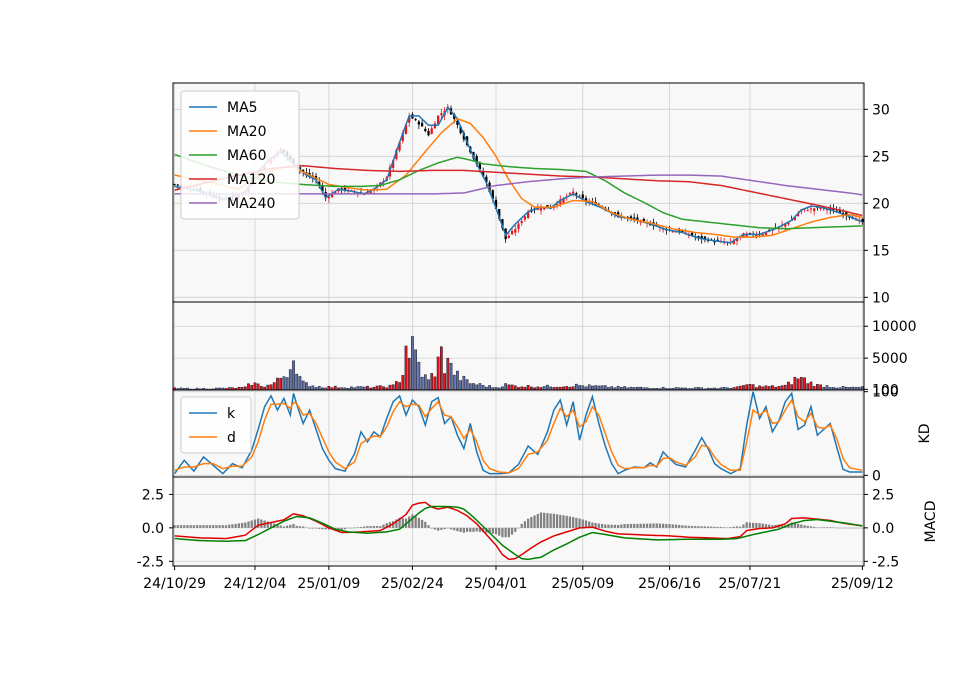  I want to click on macd-y-left-tick-label: 0.0, so click(153, 529).